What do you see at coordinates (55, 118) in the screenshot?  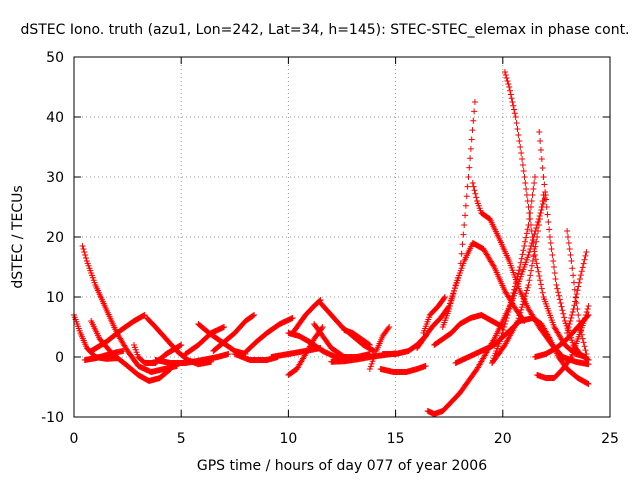 I see `y-tick-label: 40` at bounding box center [55, 118].